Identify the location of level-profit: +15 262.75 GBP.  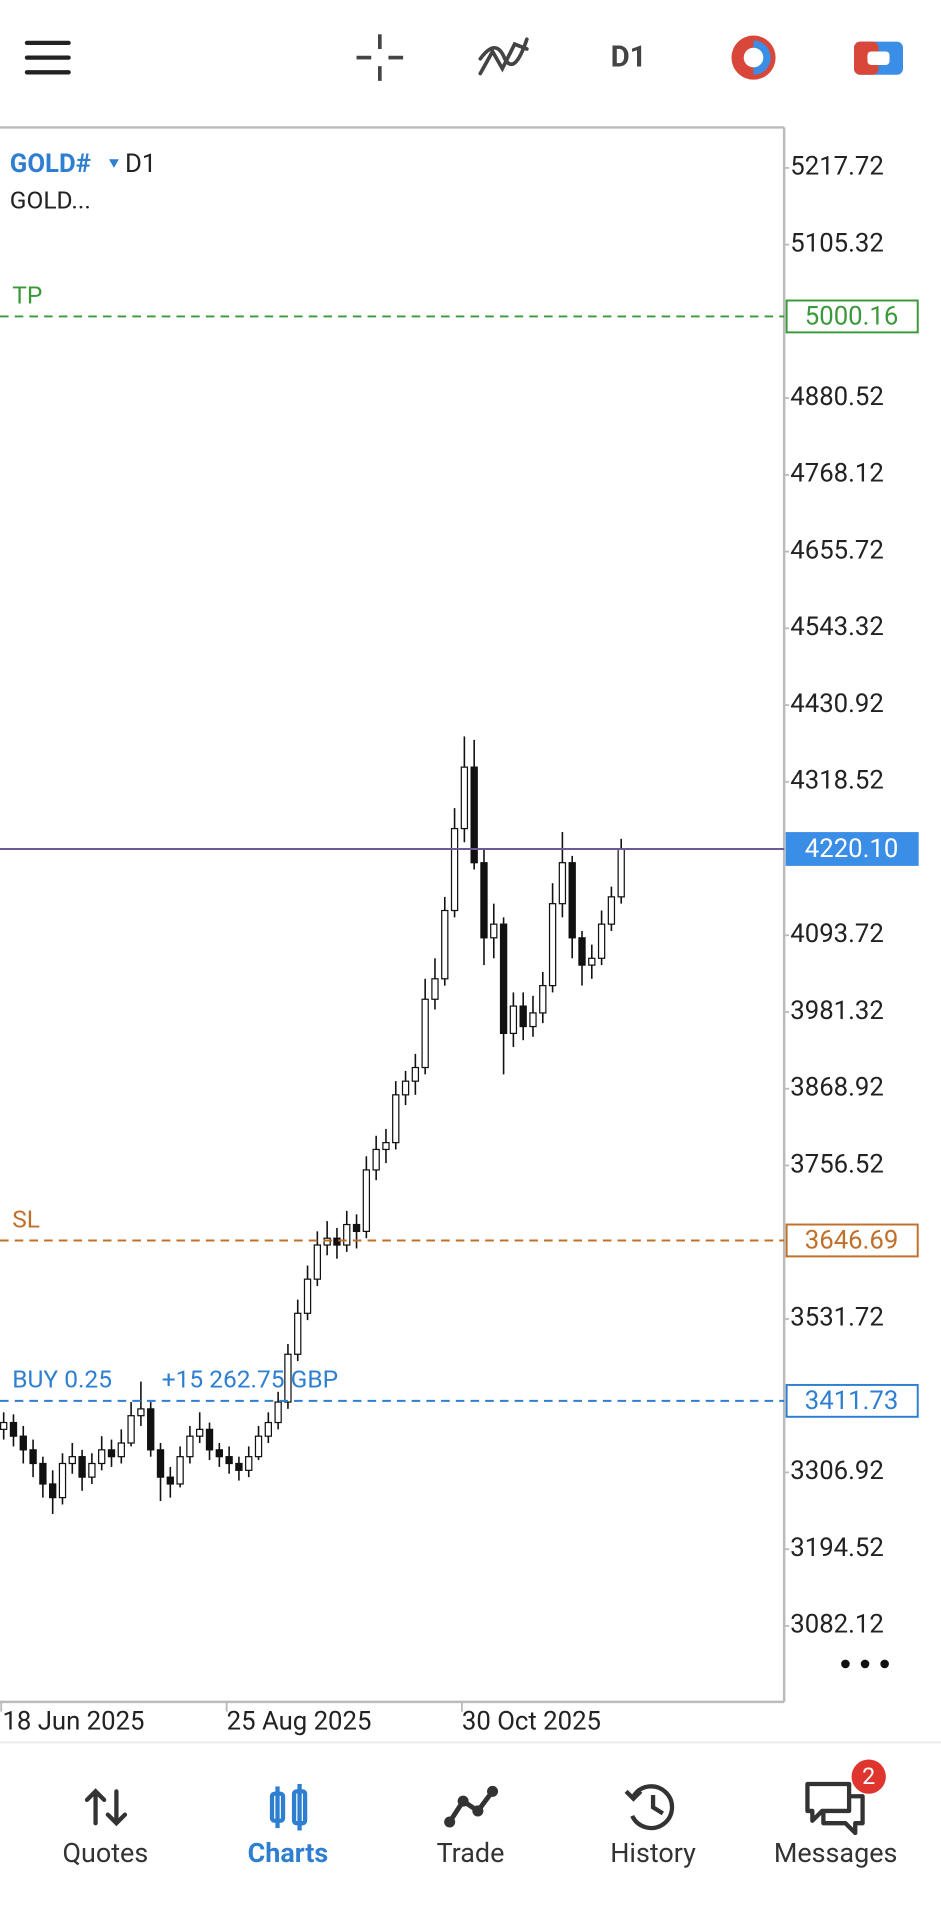
(250, 1379).